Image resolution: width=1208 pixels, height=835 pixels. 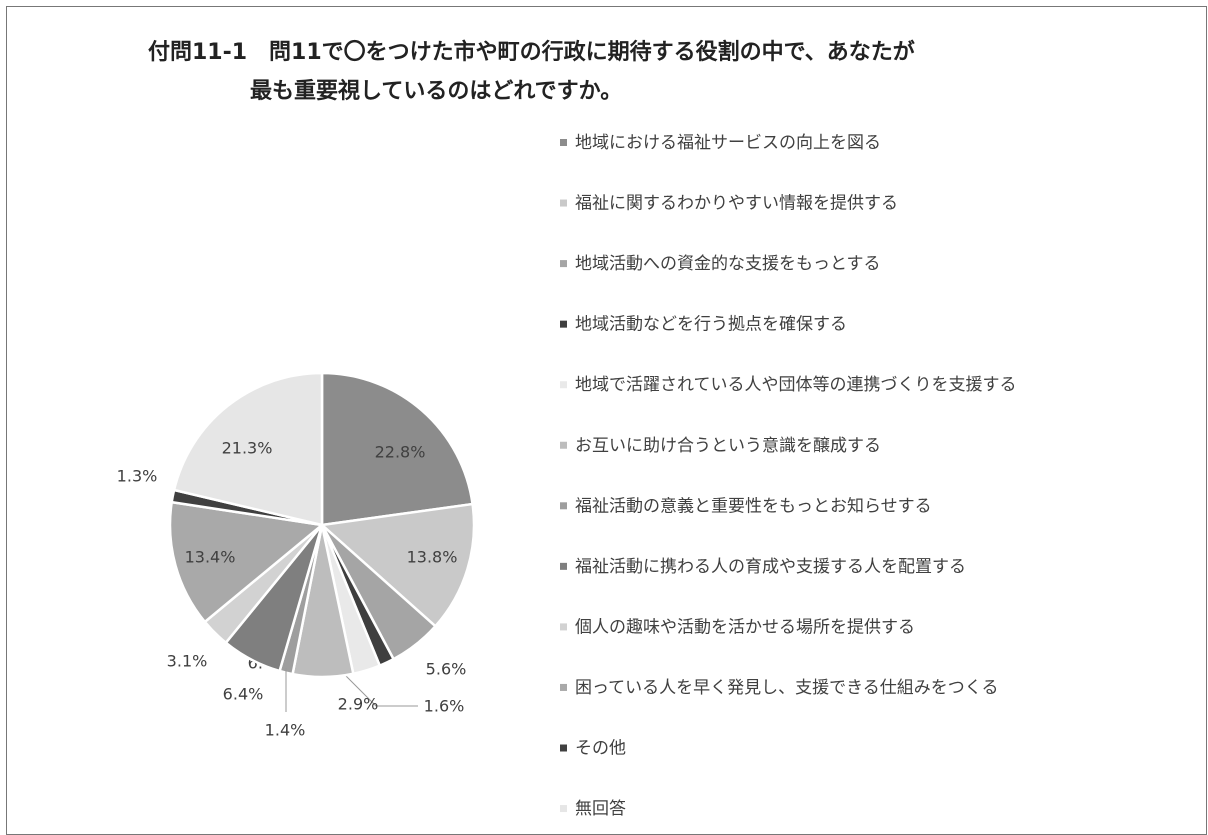 I want to click on data-label: 6.4%, so click(x=243, y=694).